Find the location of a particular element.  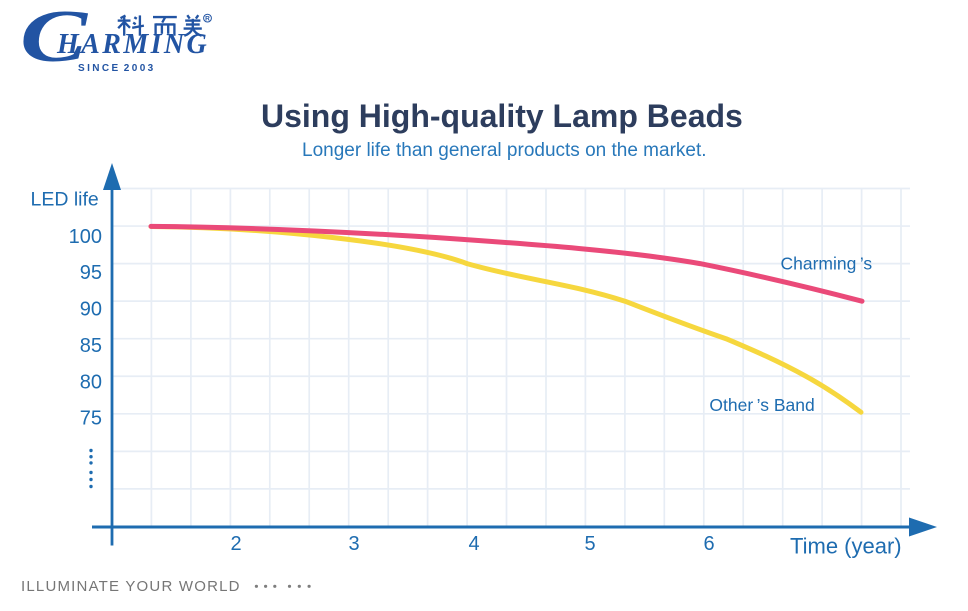

svg-text: 85 is located at coordinates (91, 346).